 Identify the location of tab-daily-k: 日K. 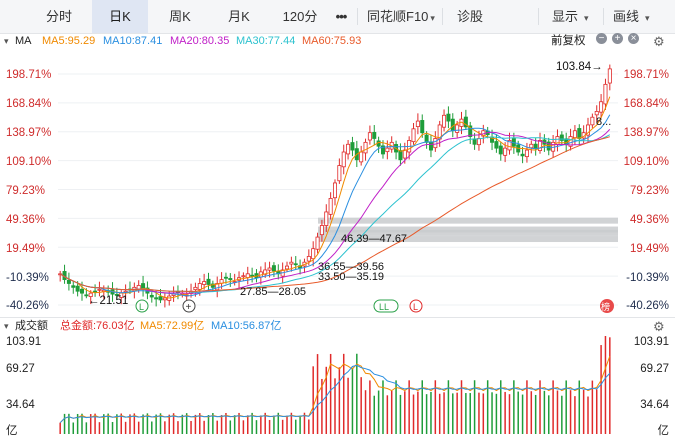
(120, 16).